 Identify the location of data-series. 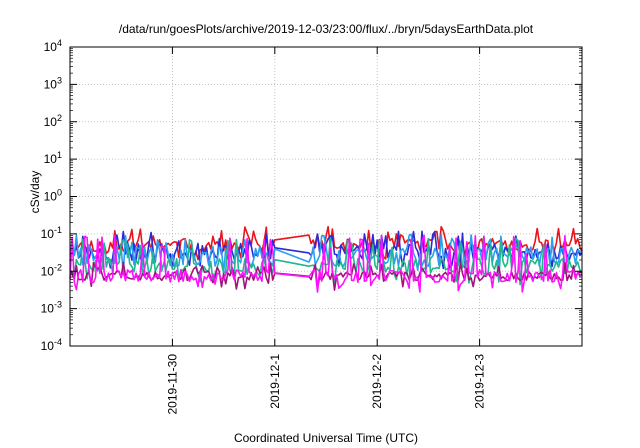
(326, 259).